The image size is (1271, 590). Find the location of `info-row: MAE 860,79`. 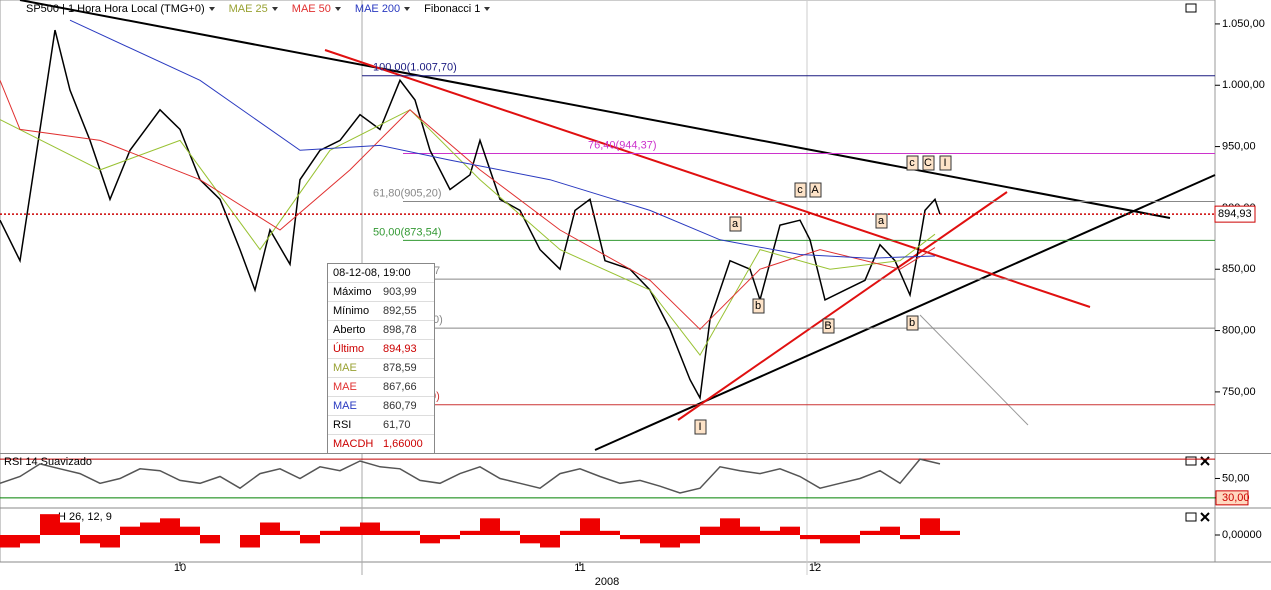

info-row: MAE 860,79 is located at coordinates (381, 405).